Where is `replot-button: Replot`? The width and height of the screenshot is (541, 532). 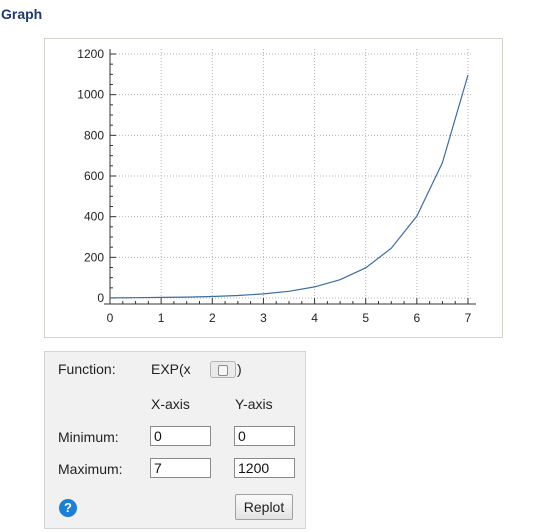
replot-button: Replot is located at coordinates (264, 507).